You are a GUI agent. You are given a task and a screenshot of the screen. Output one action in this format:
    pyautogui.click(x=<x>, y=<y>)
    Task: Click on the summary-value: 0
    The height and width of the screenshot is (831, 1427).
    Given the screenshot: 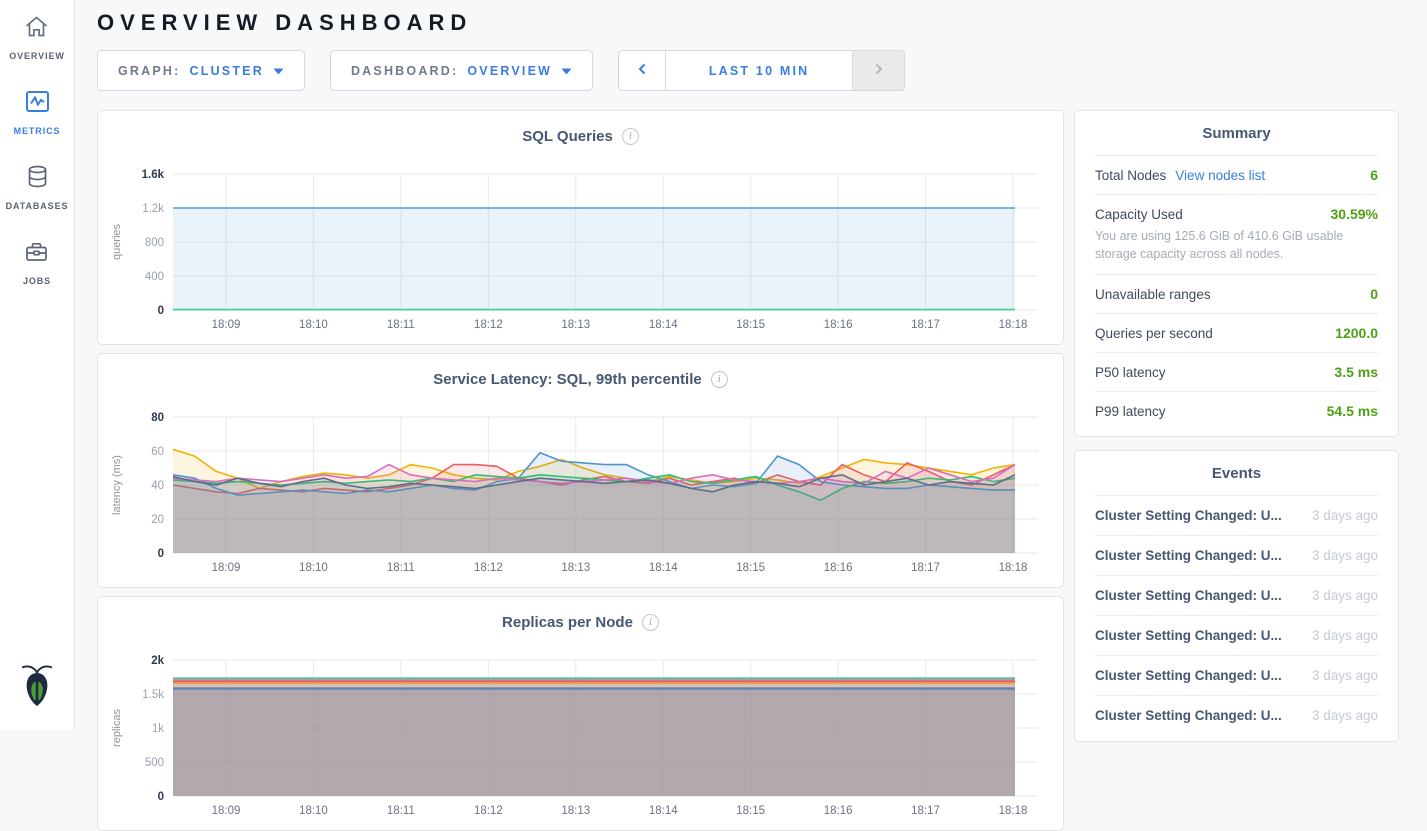 What is the action you would take?
    pyautogui.click(x=1374, y=294)
    